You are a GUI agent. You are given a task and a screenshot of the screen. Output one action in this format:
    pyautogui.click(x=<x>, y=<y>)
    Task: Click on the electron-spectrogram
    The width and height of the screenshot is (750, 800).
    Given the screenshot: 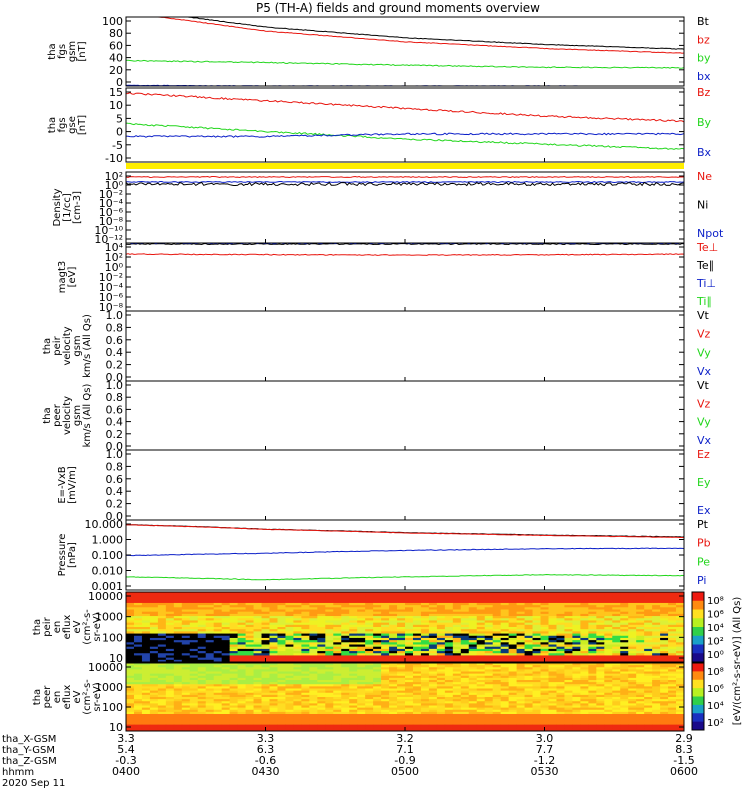 What is the action you would take?
    pyautogui.click(x=405, y=697)
    